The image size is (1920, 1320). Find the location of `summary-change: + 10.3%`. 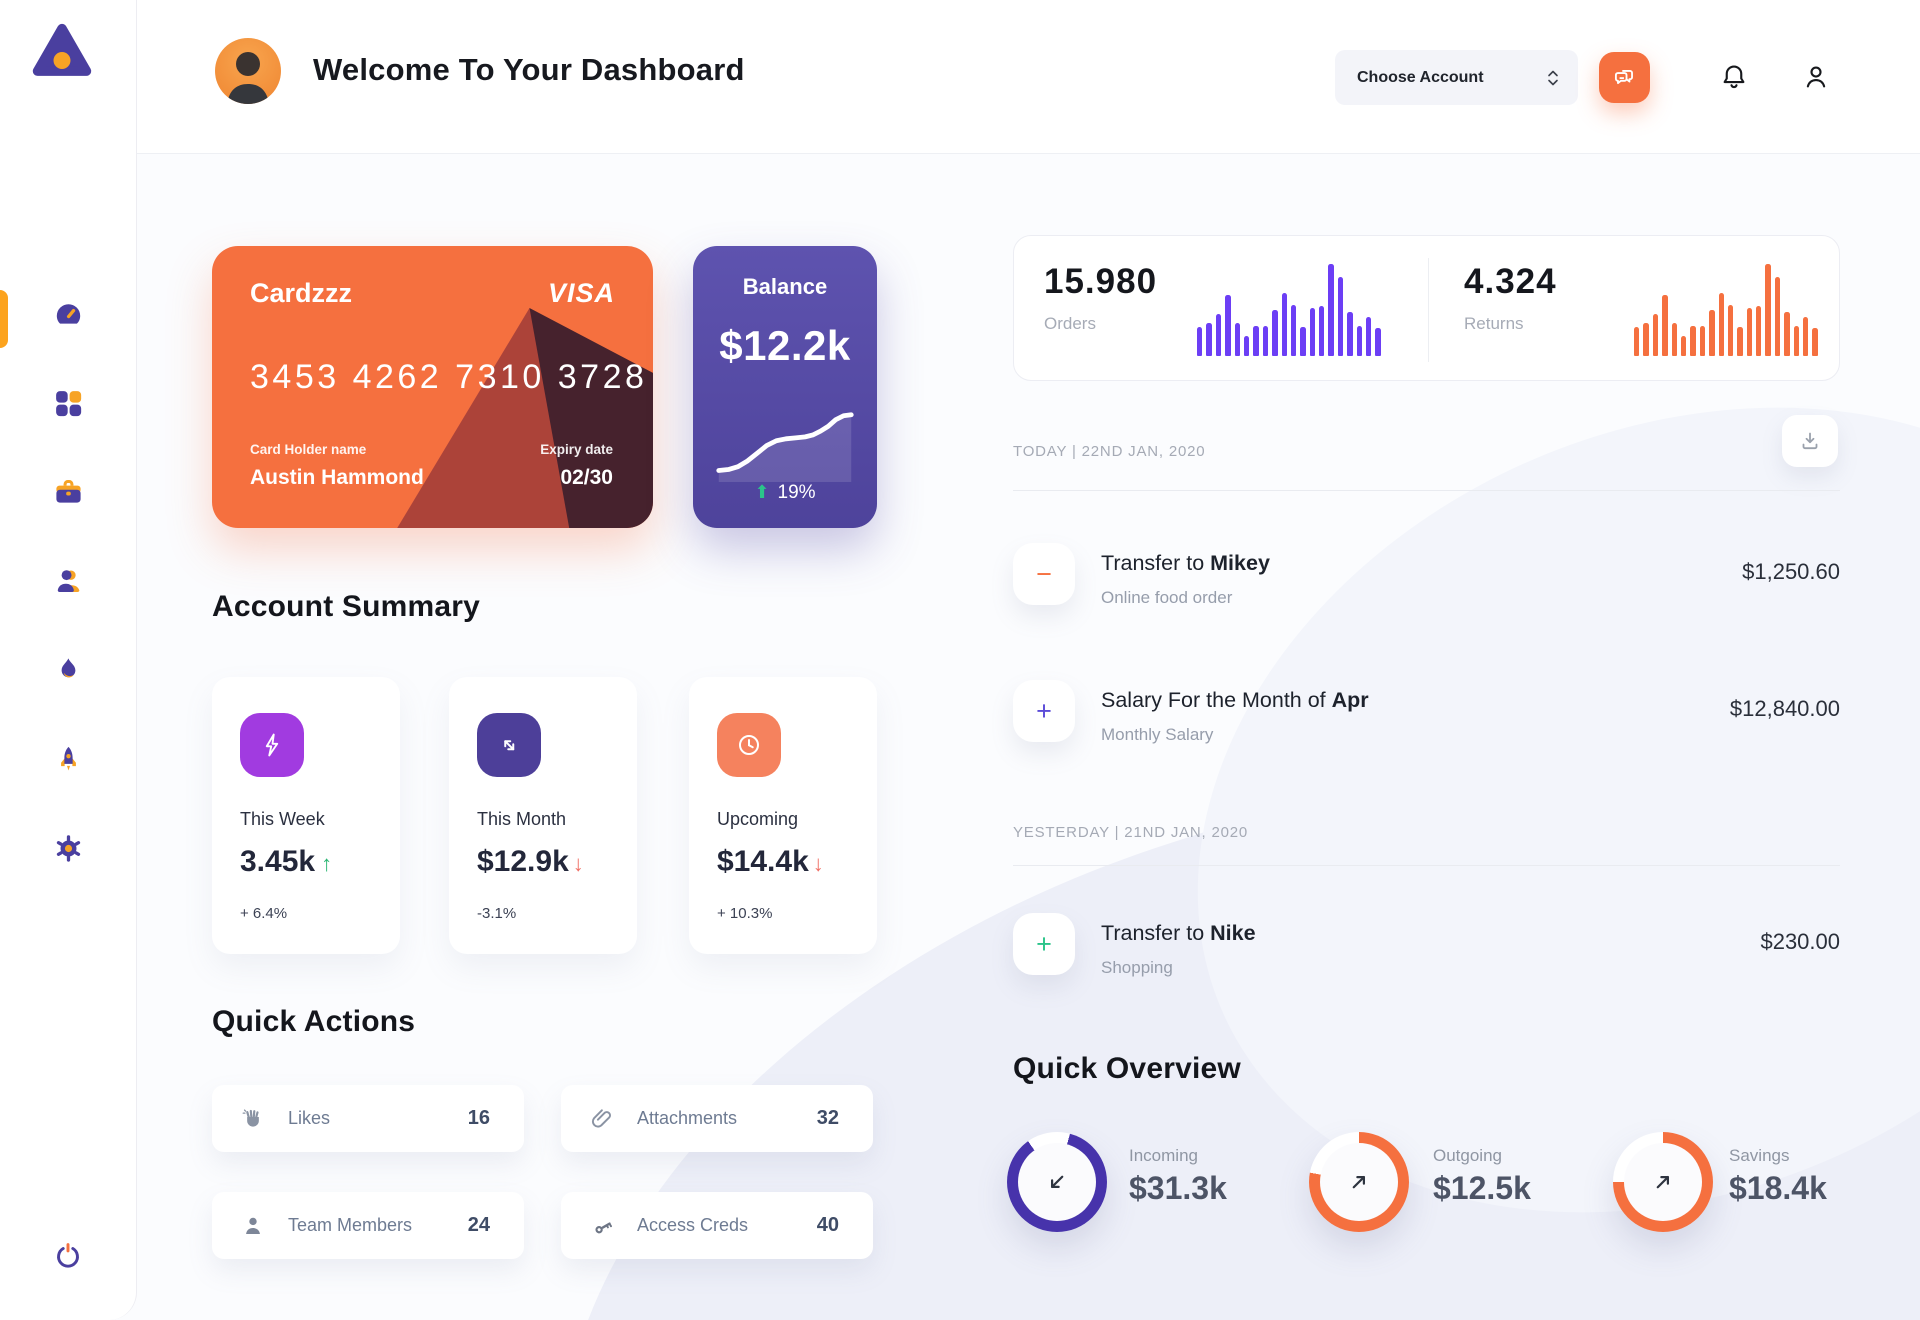

summary-change: + 10.3% is located at coordinates (745, 913).